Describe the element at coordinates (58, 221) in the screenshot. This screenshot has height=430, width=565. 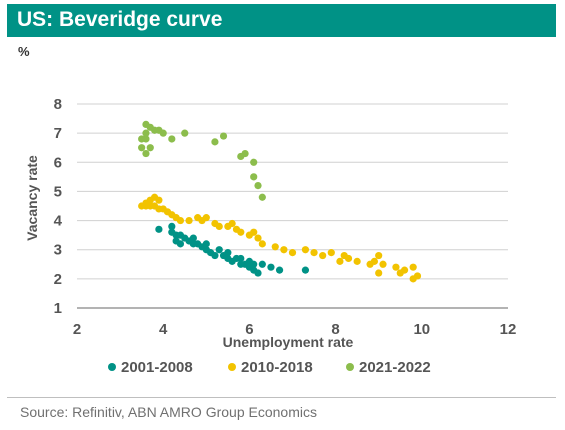
I see `y-tick-label: 4` at that location.